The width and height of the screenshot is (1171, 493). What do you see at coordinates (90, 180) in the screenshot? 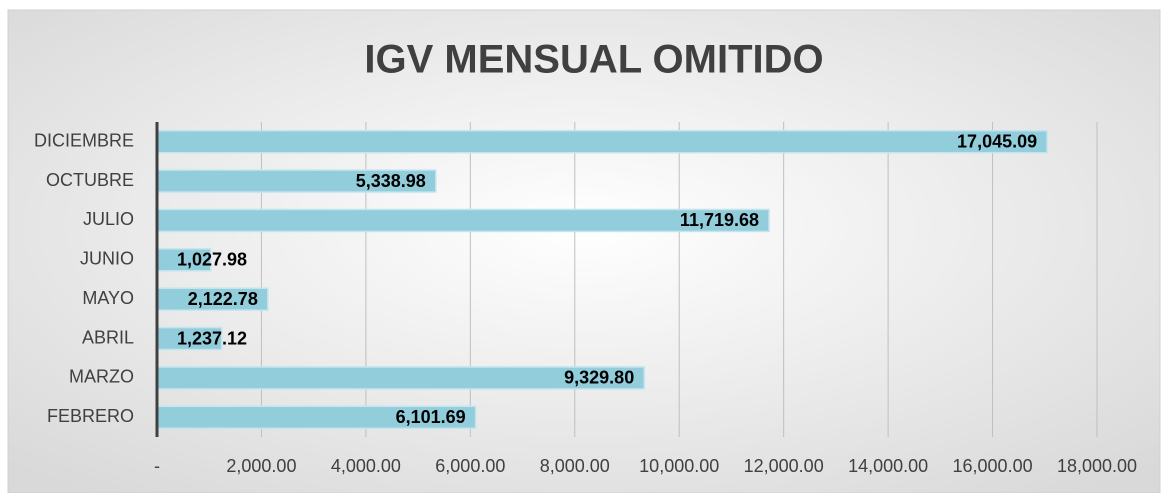
I see `y-tick-label: OCTUBRE` at bounding box center [90, 180].